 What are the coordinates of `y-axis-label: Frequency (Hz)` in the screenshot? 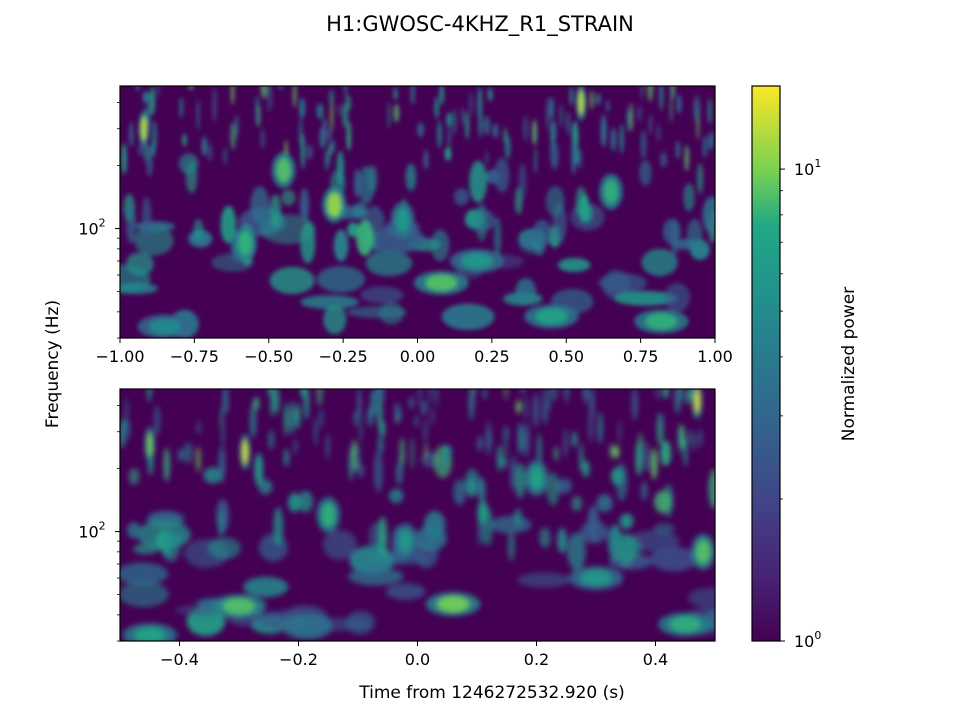 It's located at (53, 364).